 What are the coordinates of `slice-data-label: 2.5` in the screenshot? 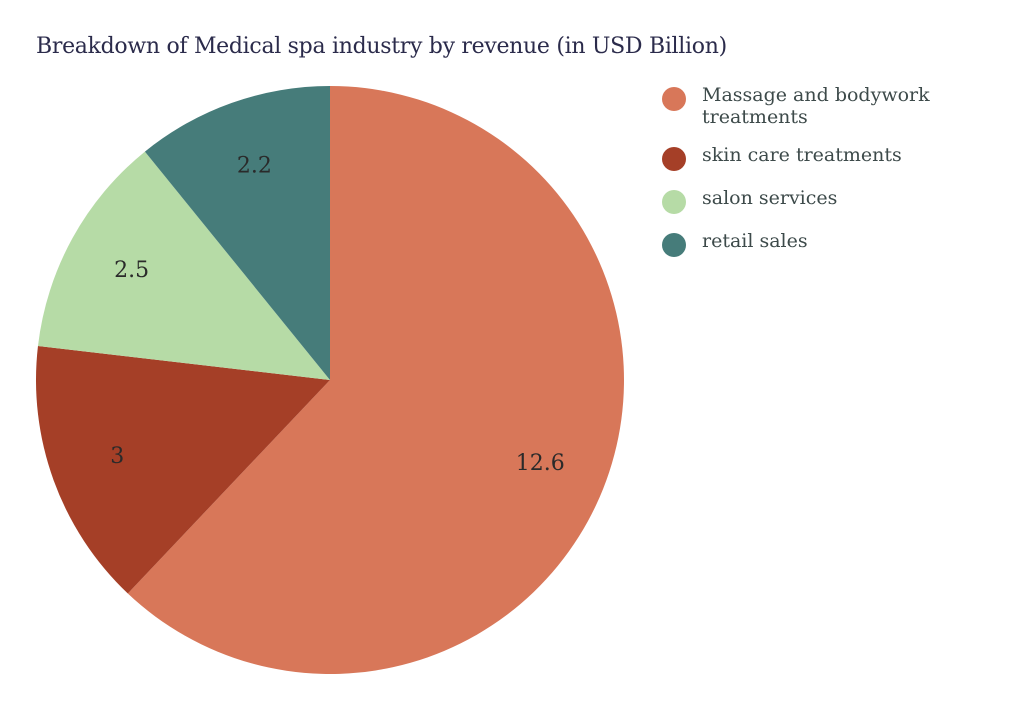 It's located at (131, 270).